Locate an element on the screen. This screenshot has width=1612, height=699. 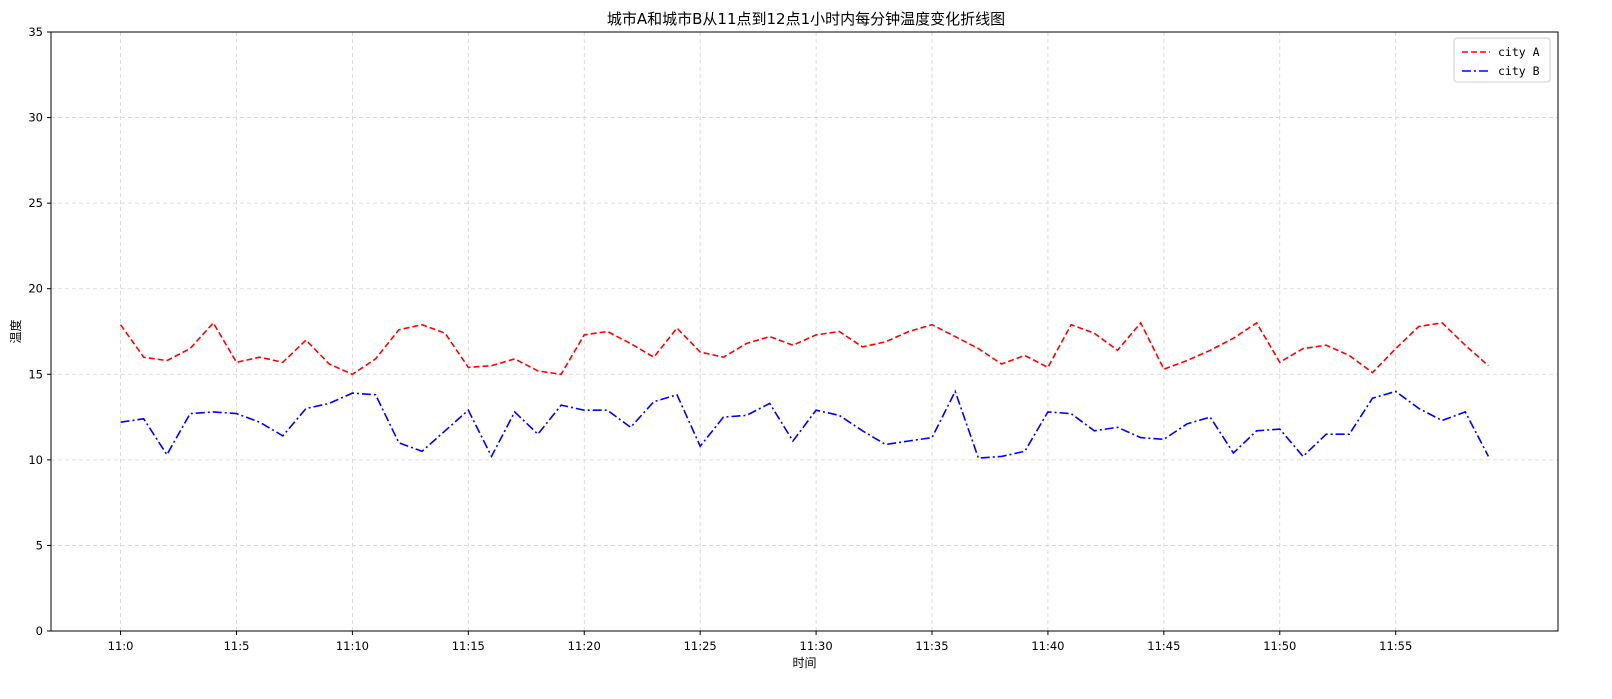
series-line-city-b is located at coordinates (805, 424).